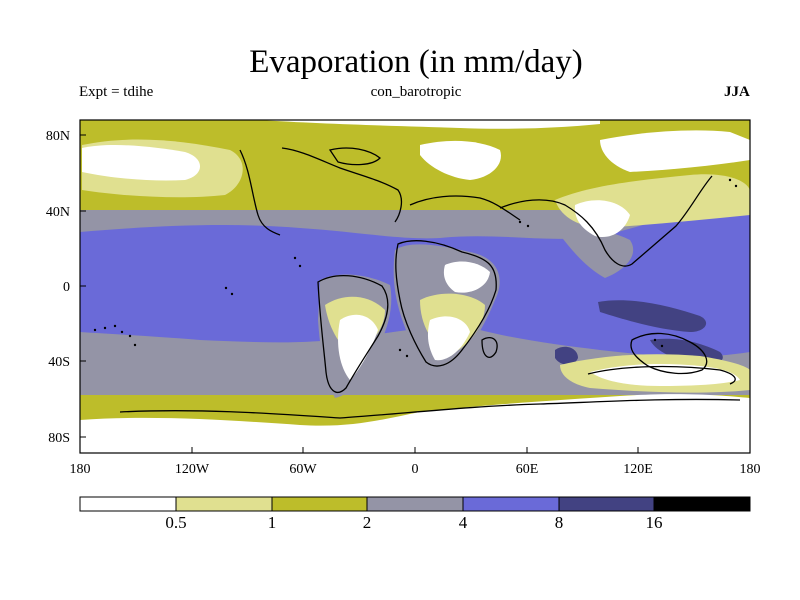 This screenshot has width=800, height=600. I want to click on coast-madagascar, so click(489, 347).